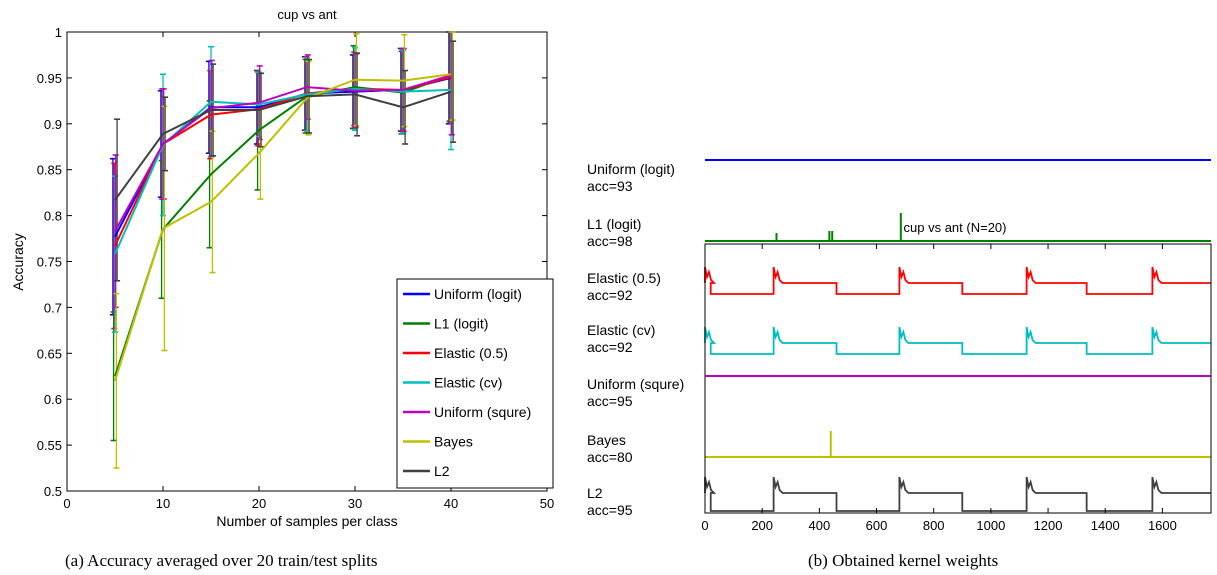 The width and height of the screenshot is (1217, 575). Describe the element at coordinates (621, 330) in the screenshot. I see `row-label: Elastic (cv)` at that location.